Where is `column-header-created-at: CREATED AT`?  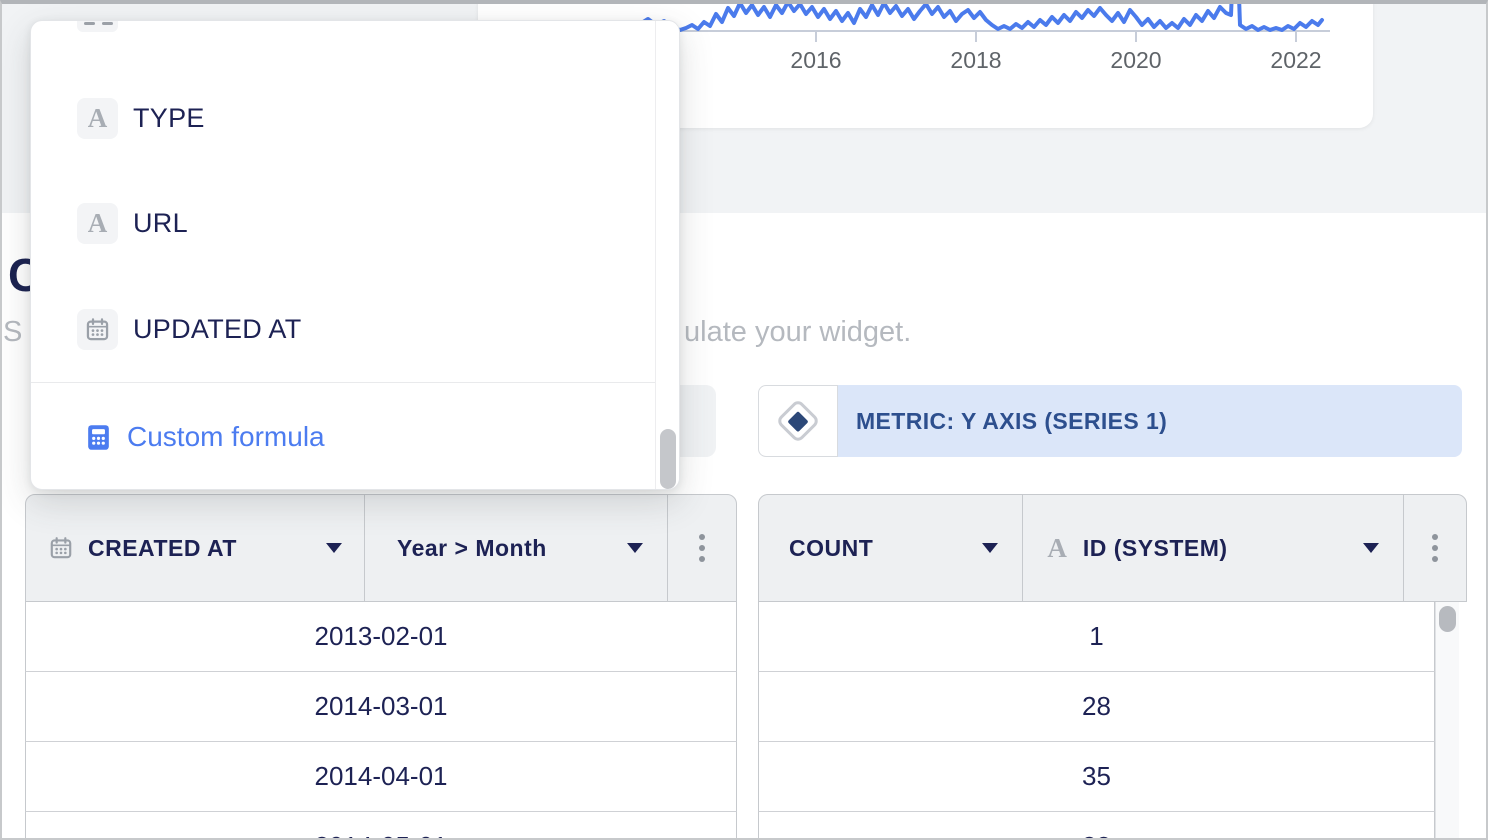
column-header-created-at: CREATED AT is located at coordinates (195, 548).